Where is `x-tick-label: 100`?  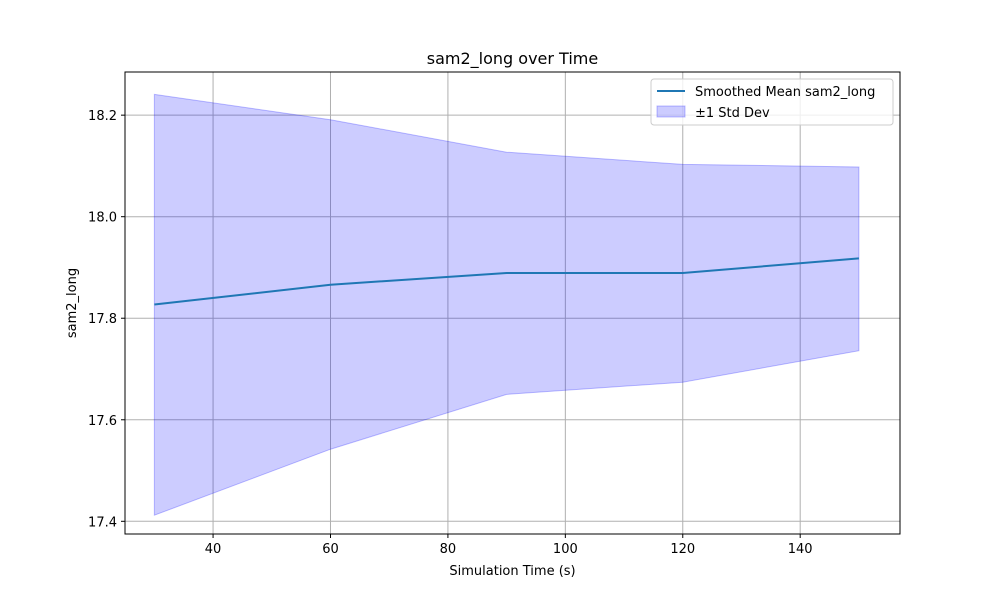
x-tick-label: 100 is located at coordinates (565, 549).